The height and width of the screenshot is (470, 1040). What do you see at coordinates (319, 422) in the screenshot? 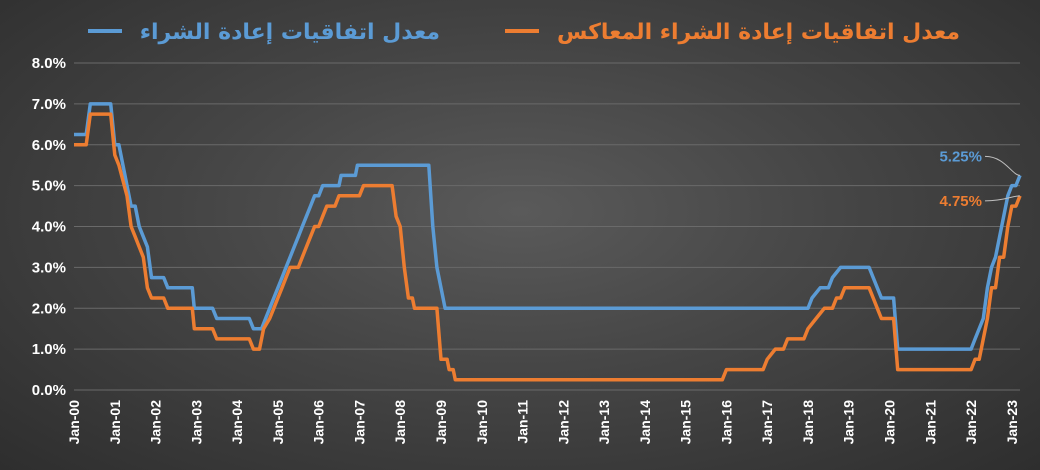
I see `x-tick-label: Jan-06` at bounding box center [319, 422].